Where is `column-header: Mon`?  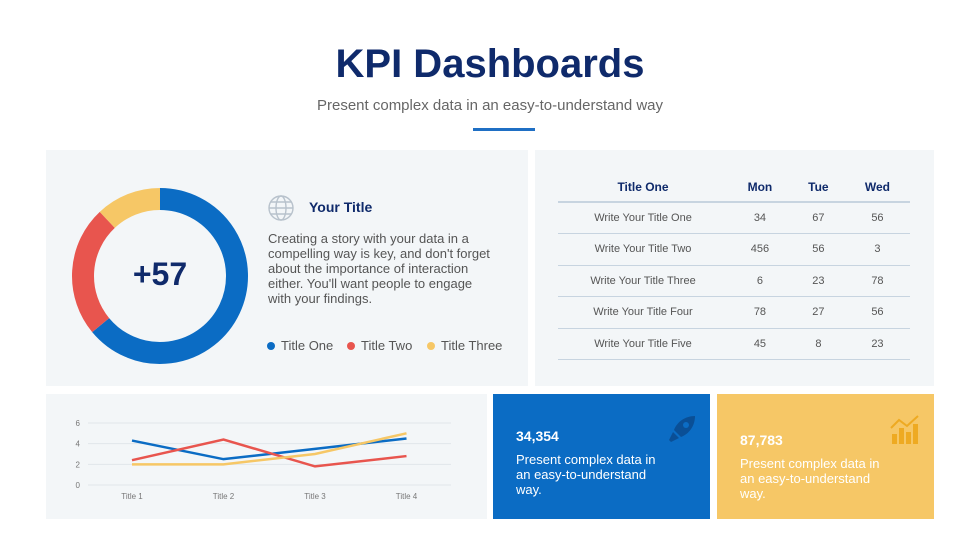 column-header: Mon is located at coordinates (760, 187).